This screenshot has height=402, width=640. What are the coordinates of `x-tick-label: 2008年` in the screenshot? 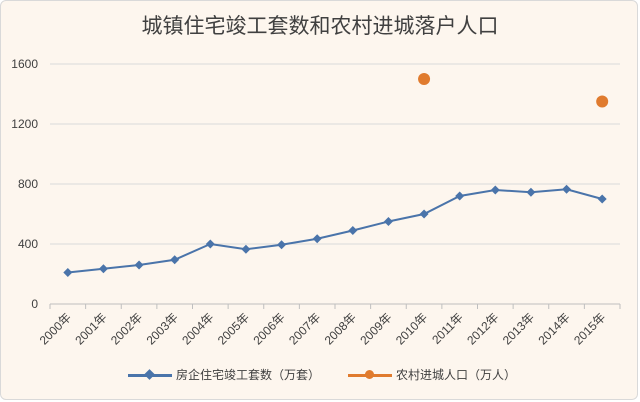 It's located at (340, 328).